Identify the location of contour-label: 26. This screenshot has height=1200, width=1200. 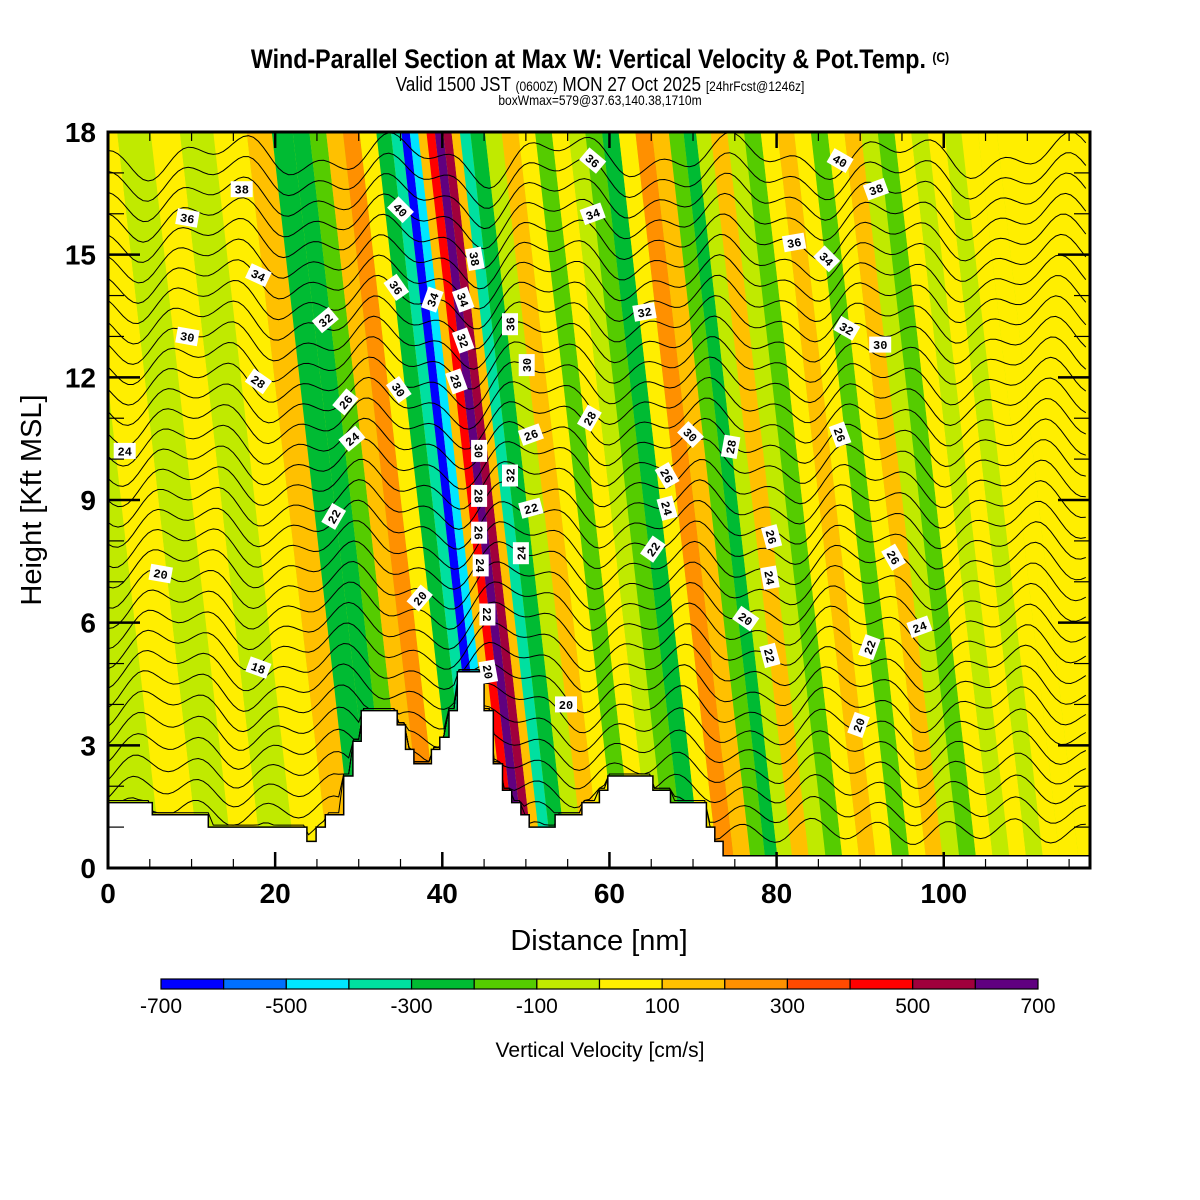
(530, 434).